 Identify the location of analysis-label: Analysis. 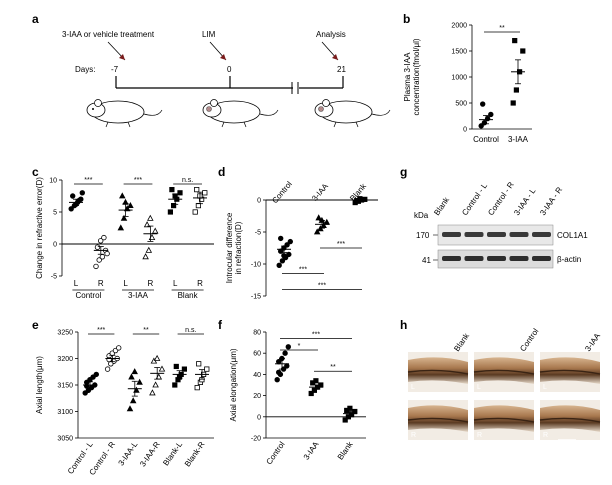
(331, 34).